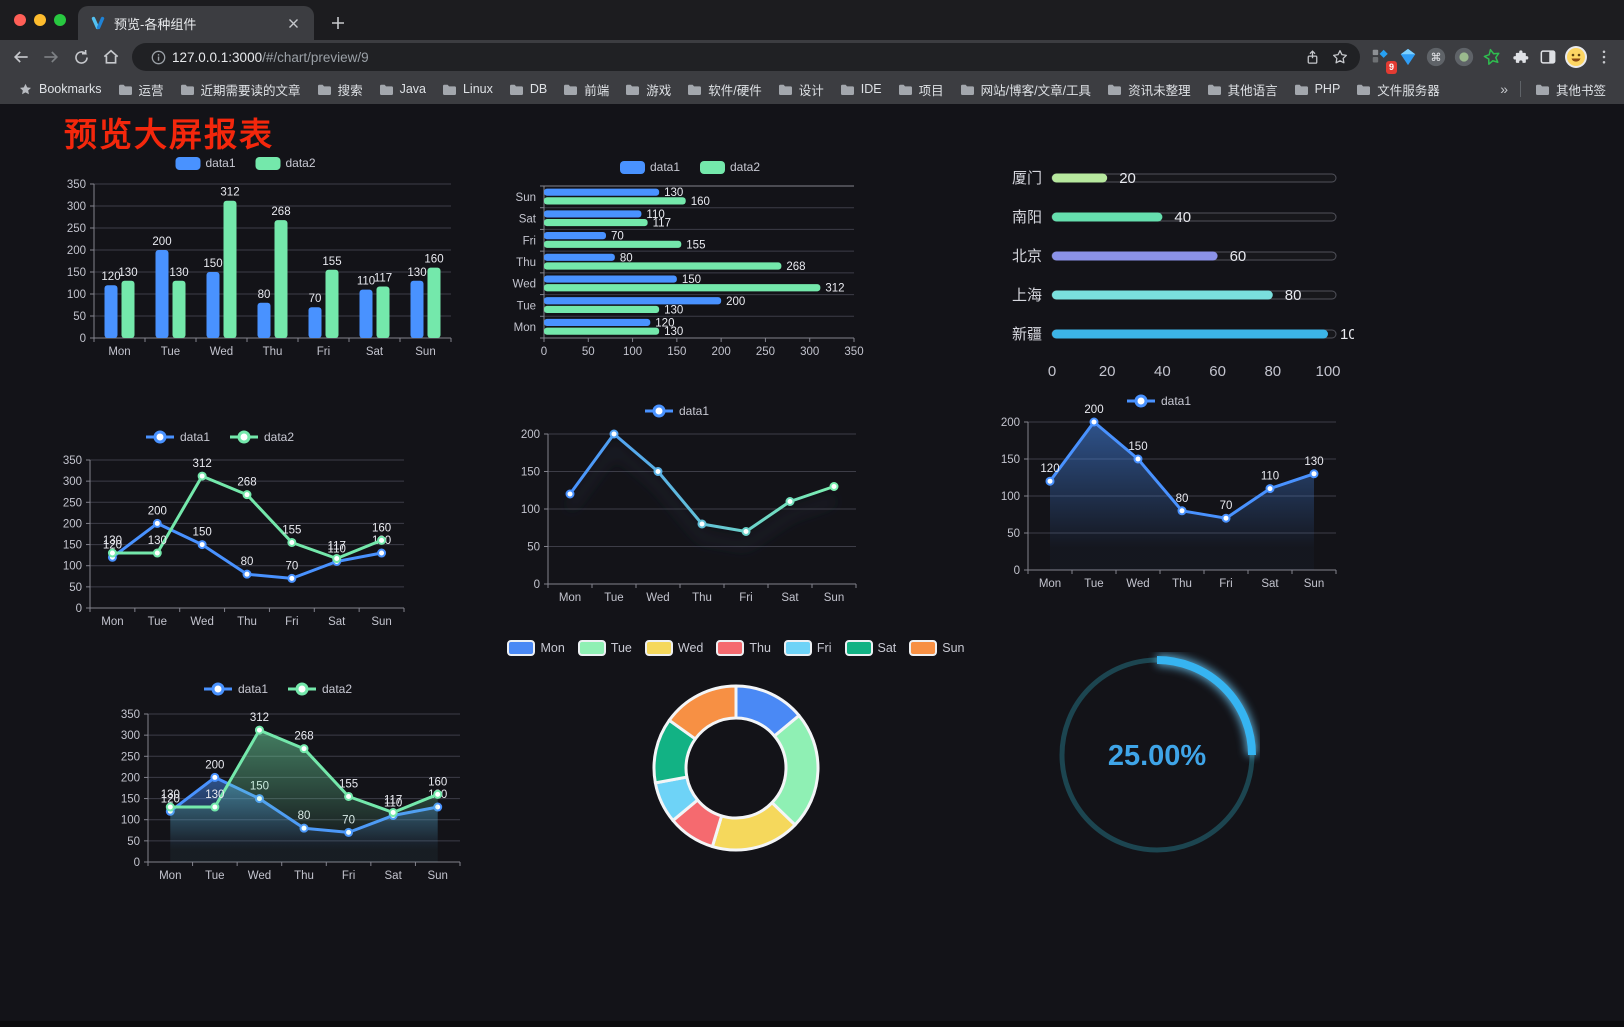 The image size is (1624, 1027). I want to click on svg-text: data2, so click(301, 163).